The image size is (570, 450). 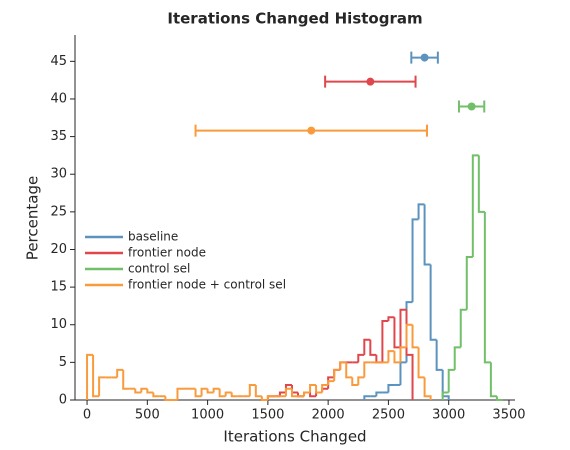 I want to click on y-tick-label: 30, so click(x=58, y=174).